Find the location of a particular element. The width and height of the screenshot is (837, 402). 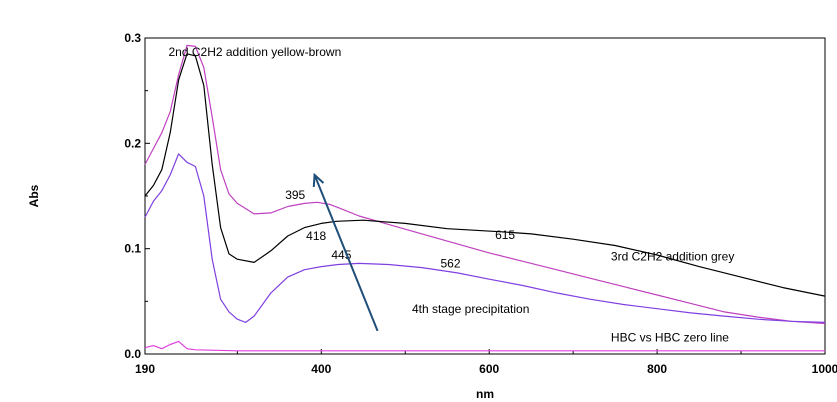

x-axis-title: nm is located at coordinates (485, 394).